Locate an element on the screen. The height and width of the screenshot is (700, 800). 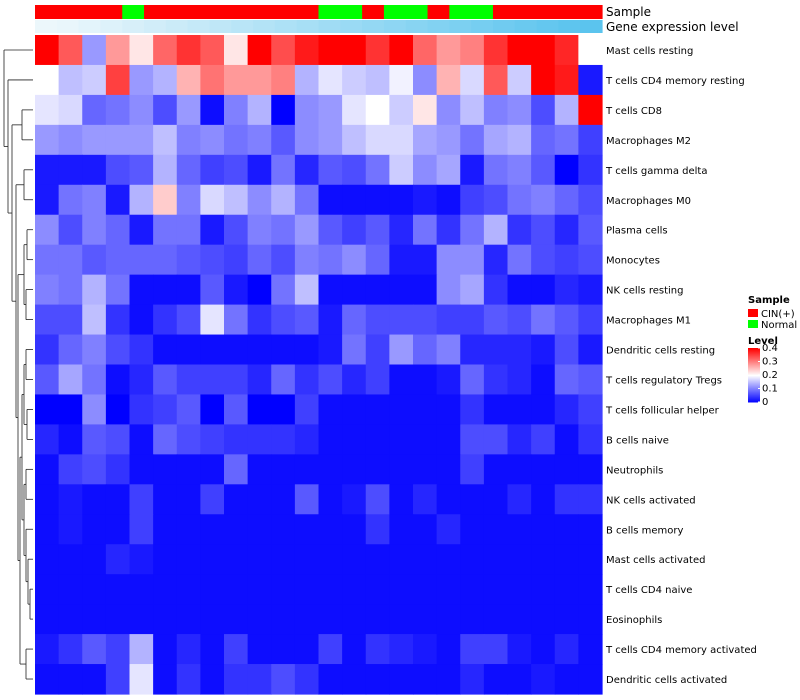
legend-cin-label: CIN(+) is located at coordinates (778, 314).